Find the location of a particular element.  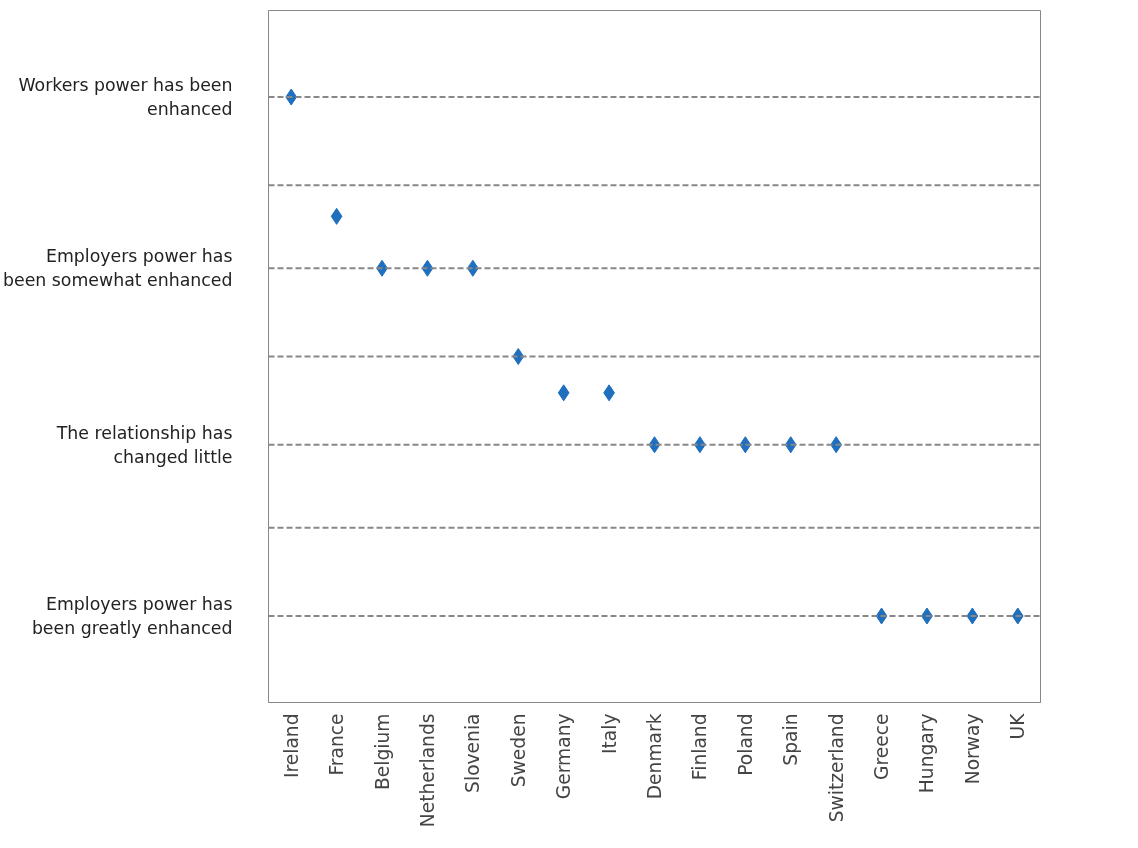

x-tick-label: Switzerland is located at coordinates (836, 768).